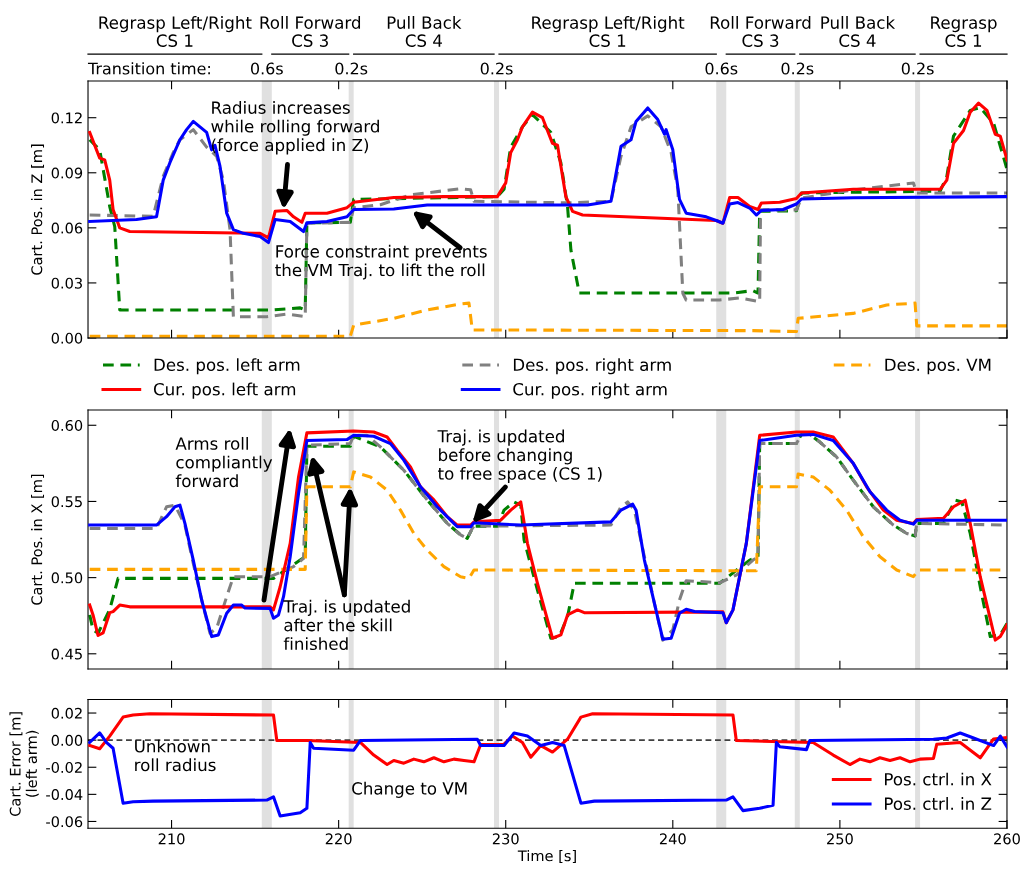  I want to click on x-tick-label: 230, so click(505, 839).